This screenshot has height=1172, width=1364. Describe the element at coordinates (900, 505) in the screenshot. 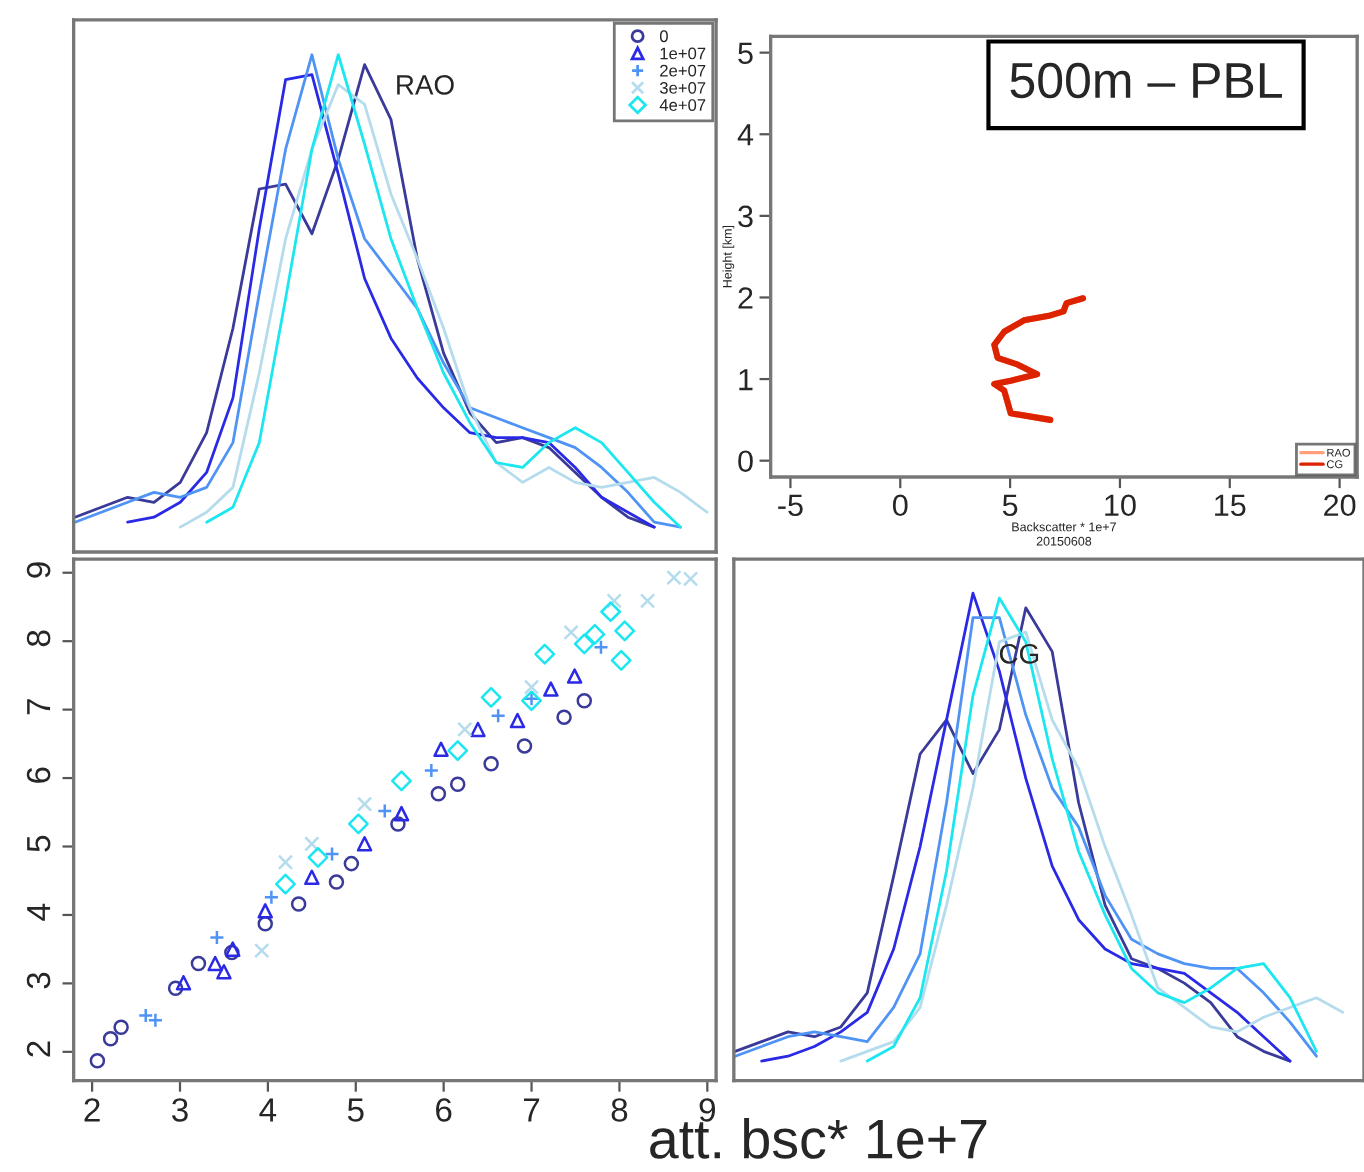

I see `x-tick-label: 0` at that location.